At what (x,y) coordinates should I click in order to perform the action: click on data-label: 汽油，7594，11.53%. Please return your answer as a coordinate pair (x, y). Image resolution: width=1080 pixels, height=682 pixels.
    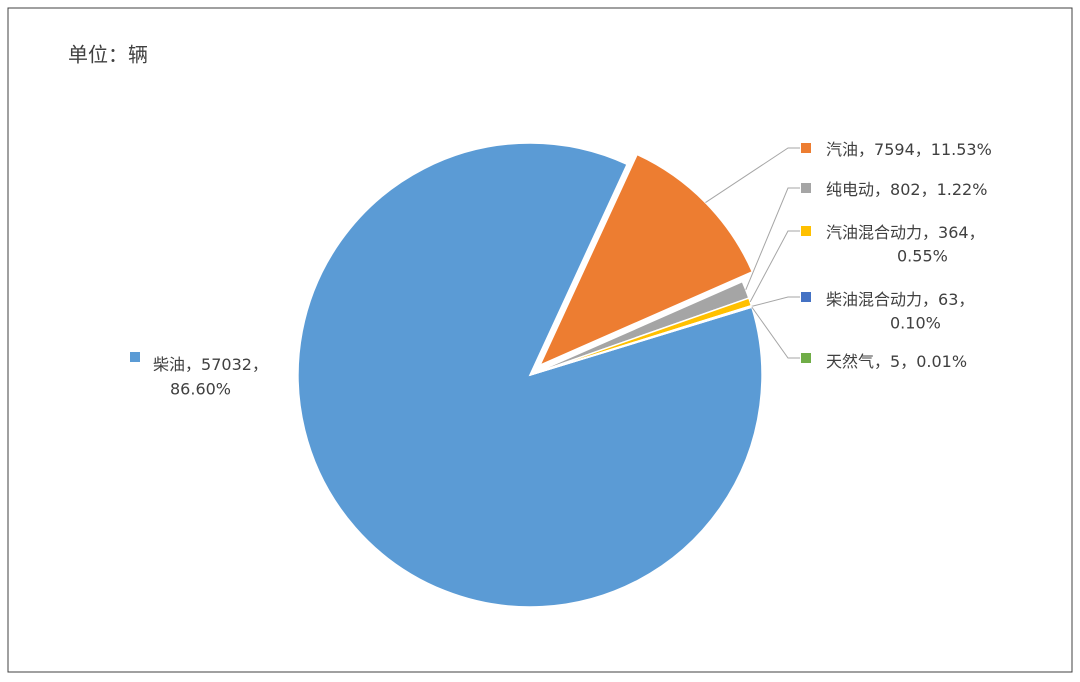
    Looking at the image, I should click on (909, 149).